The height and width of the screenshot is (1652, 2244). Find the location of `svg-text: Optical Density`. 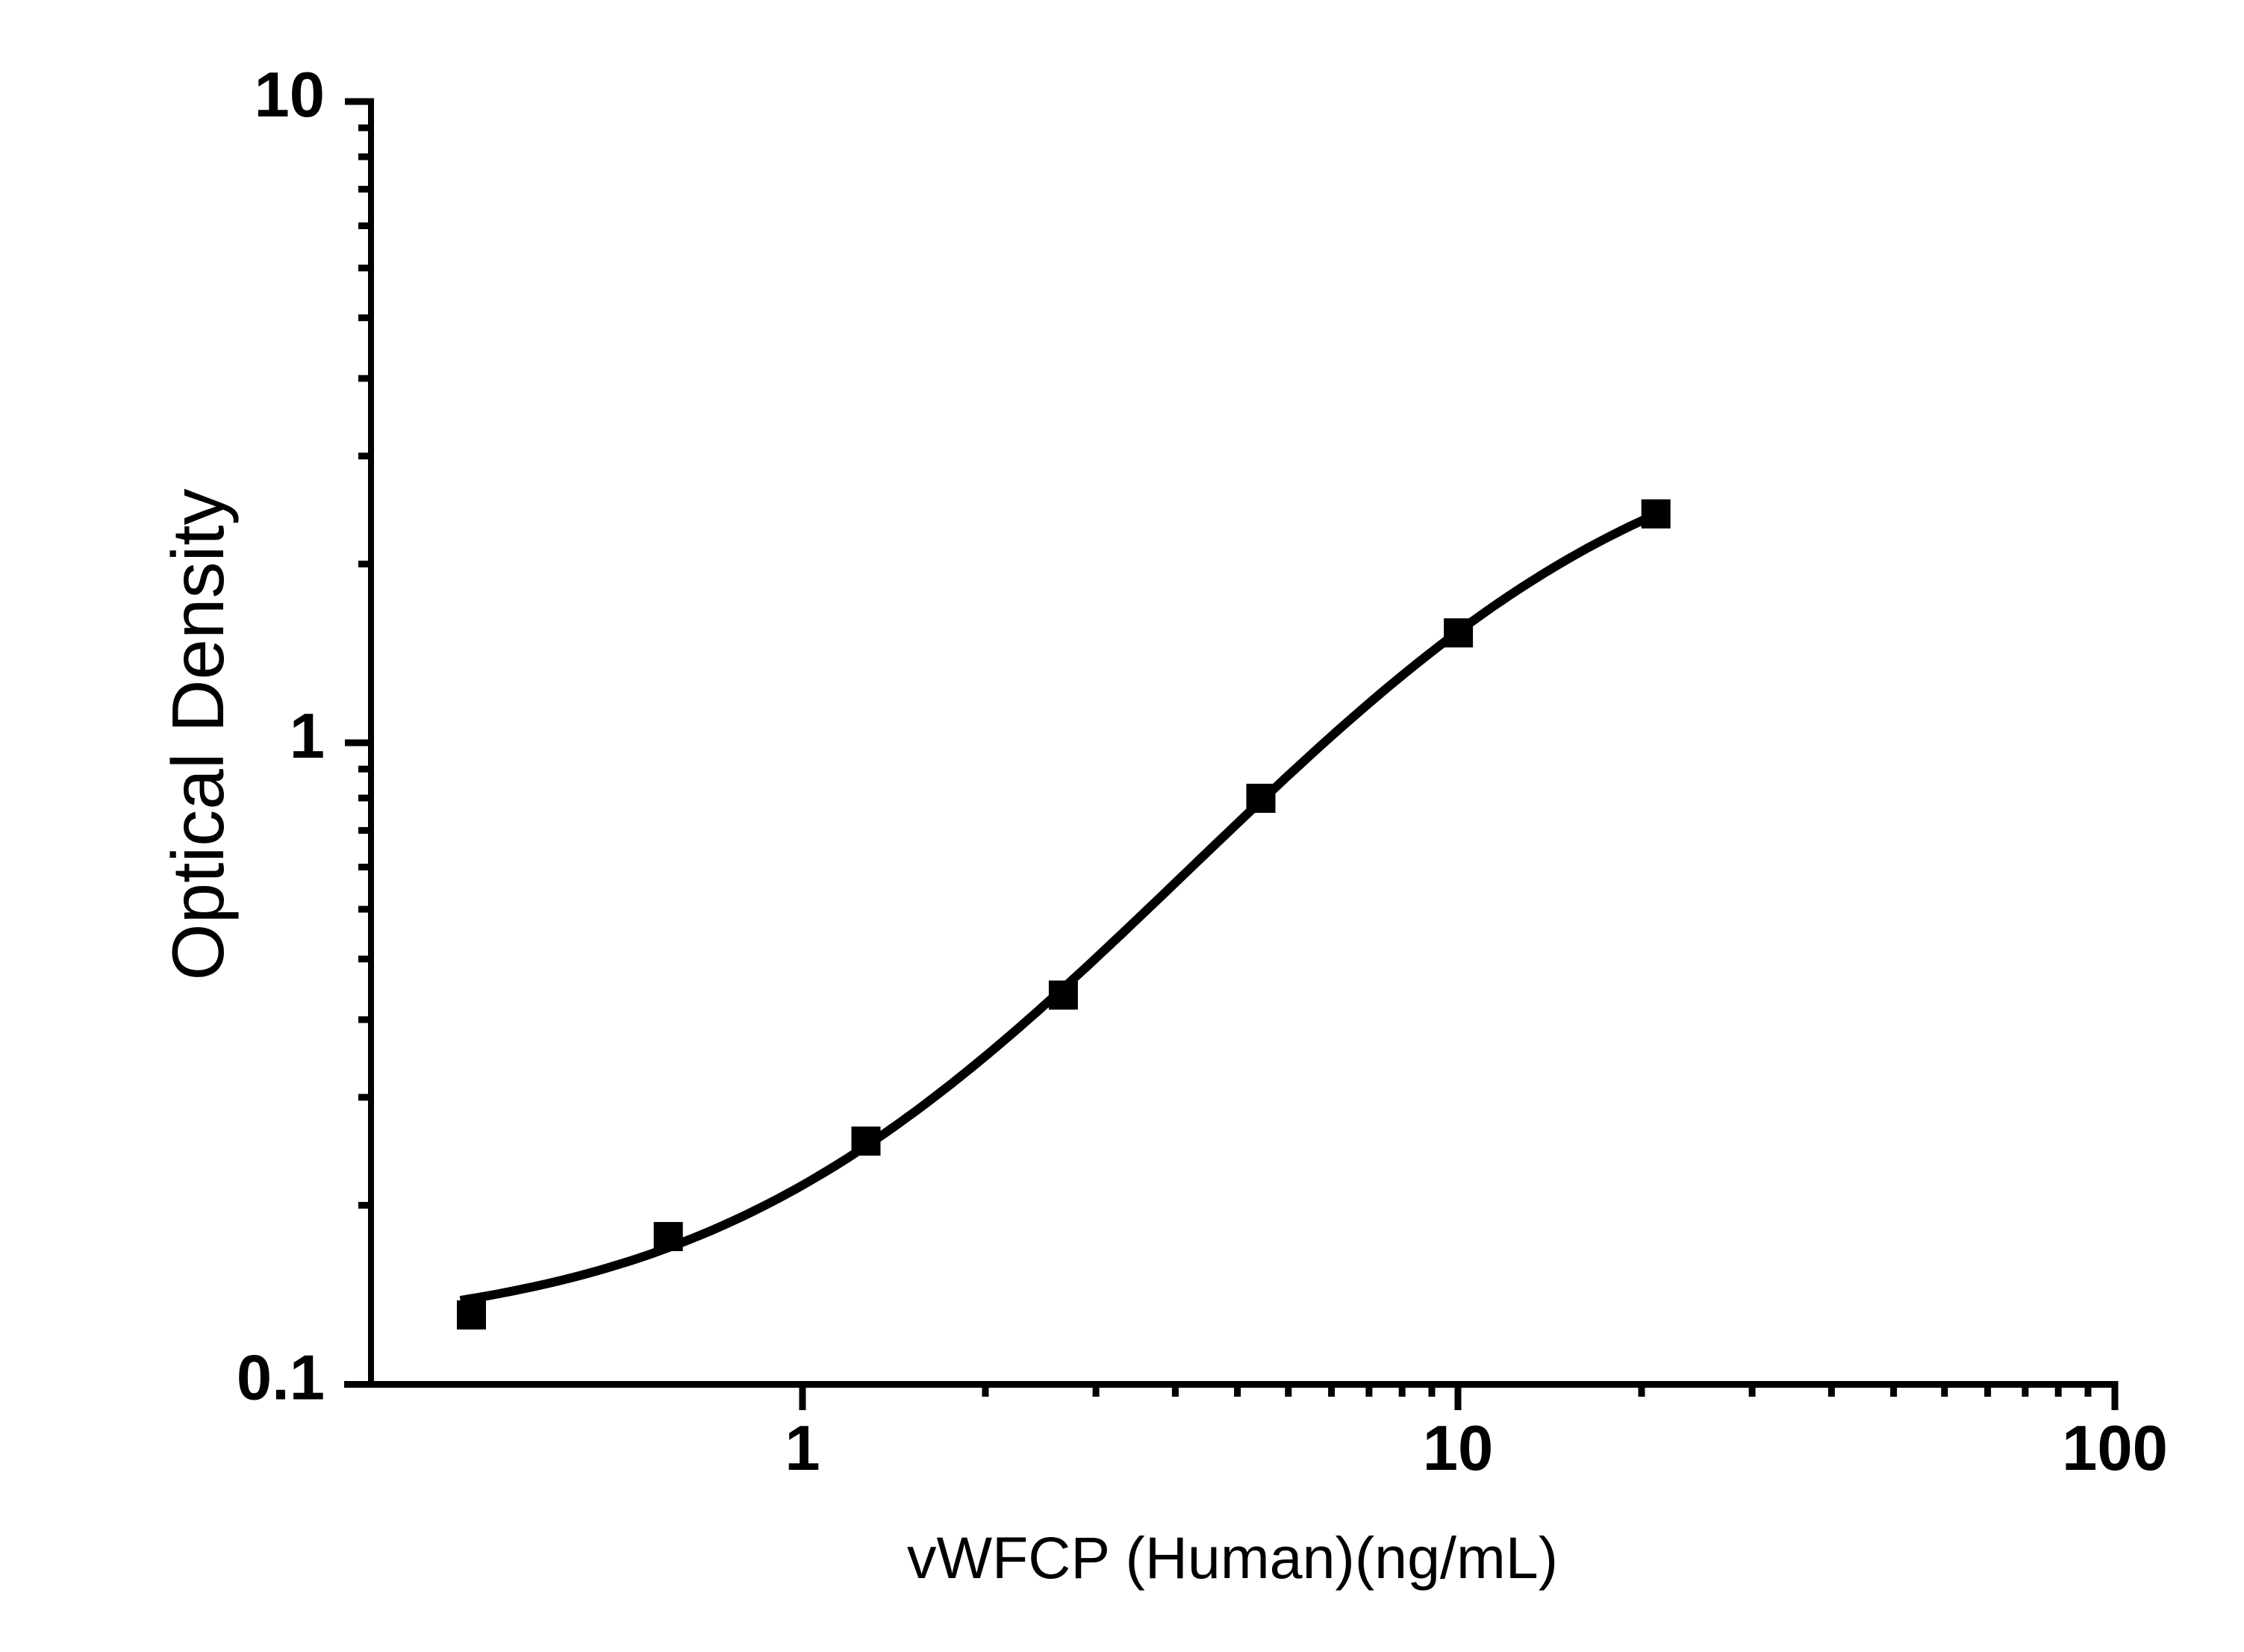

svg-text: Optical Density is located at coordinates (198, 734).